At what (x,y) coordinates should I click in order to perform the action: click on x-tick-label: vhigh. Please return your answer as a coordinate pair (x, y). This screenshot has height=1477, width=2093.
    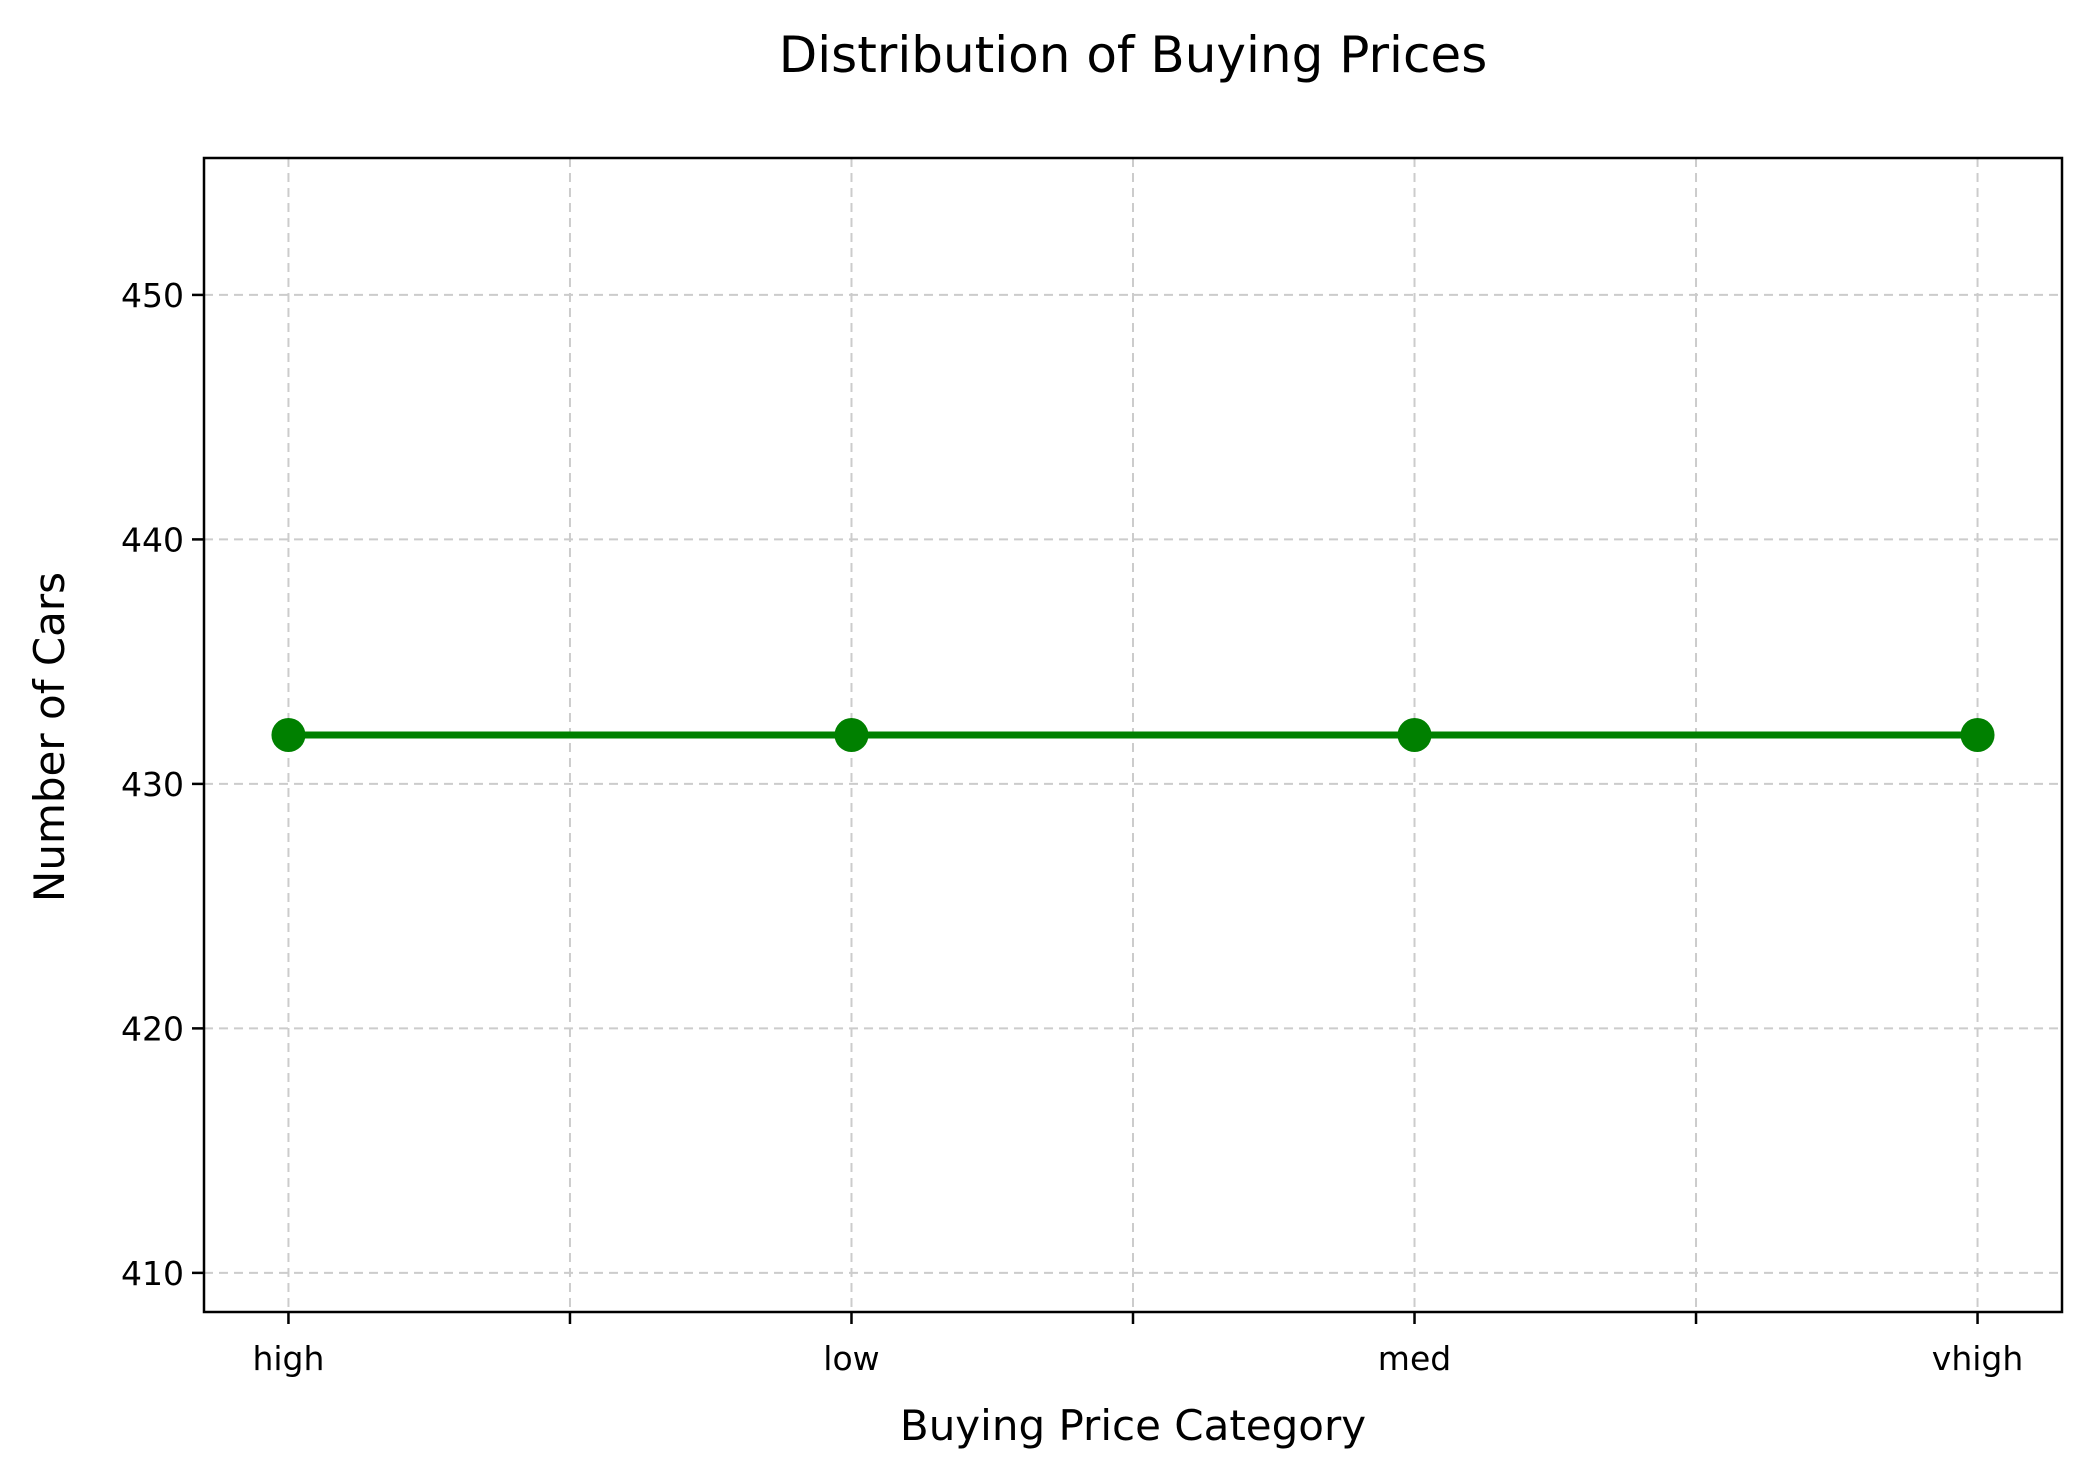
    Looking at the image, I should click on (1977, 1358).